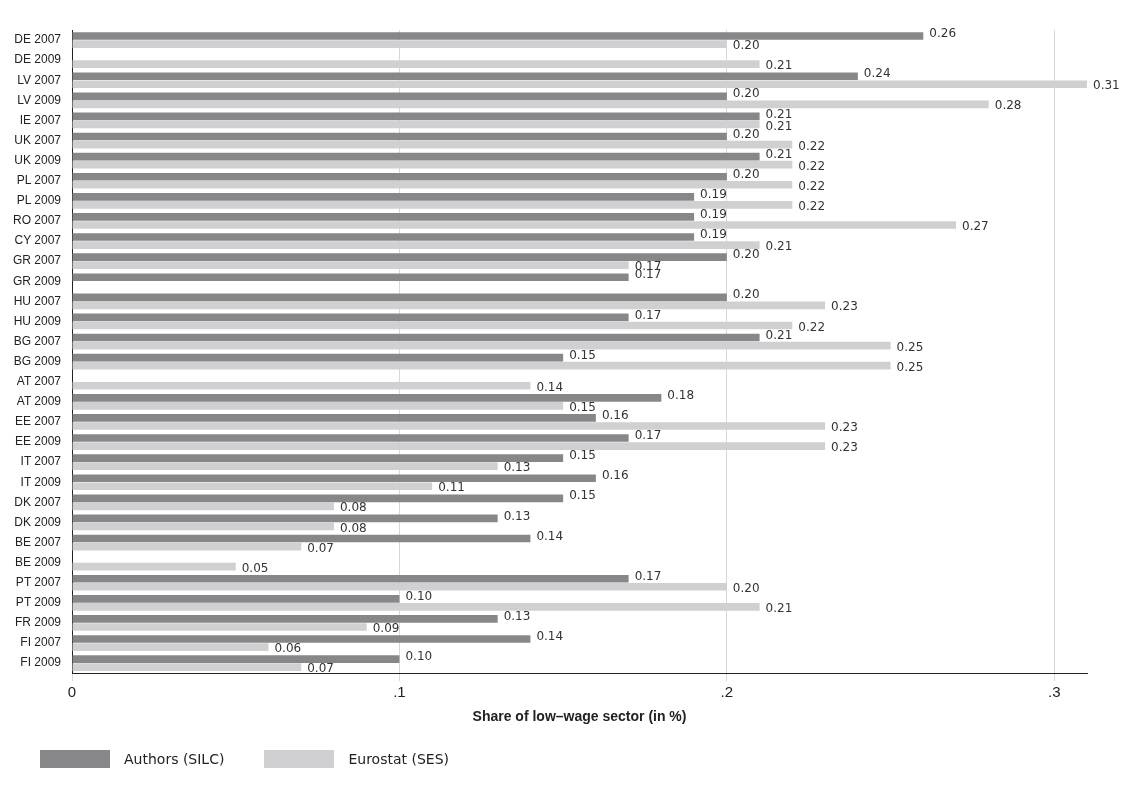 This screenshot has width=1127, height=805. I want to click on y-tick-label: FR 2009, so click(38, 622).